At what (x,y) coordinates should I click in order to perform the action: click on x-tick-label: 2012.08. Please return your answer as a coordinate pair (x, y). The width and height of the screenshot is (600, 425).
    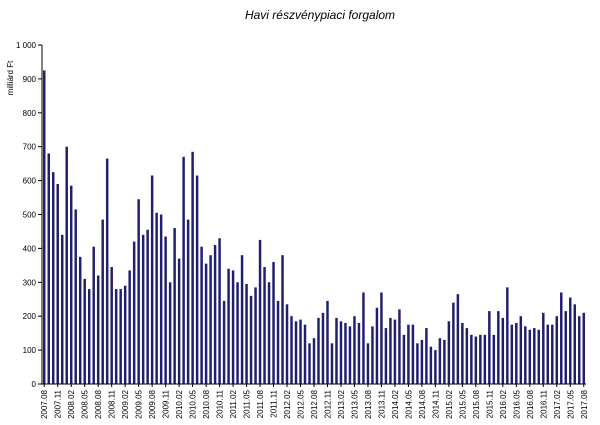
    Looking at the image, I should click on (314, 403).